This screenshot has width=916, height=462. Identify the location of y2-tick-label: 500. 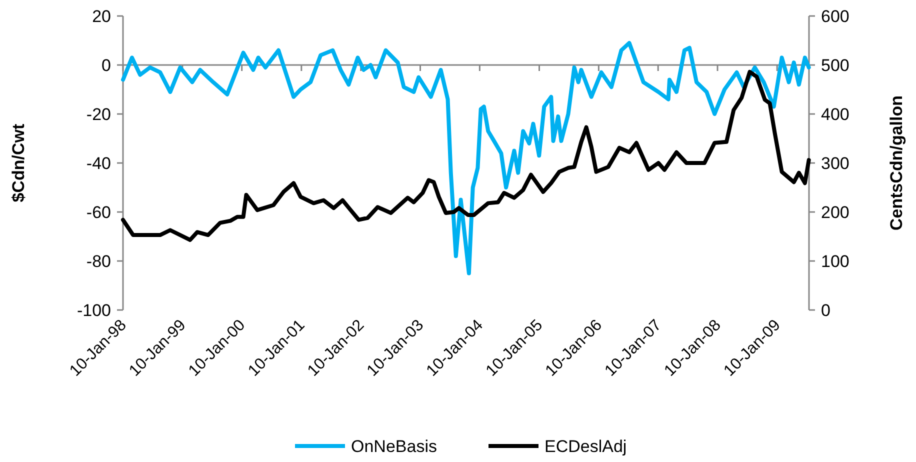
(835, 65).